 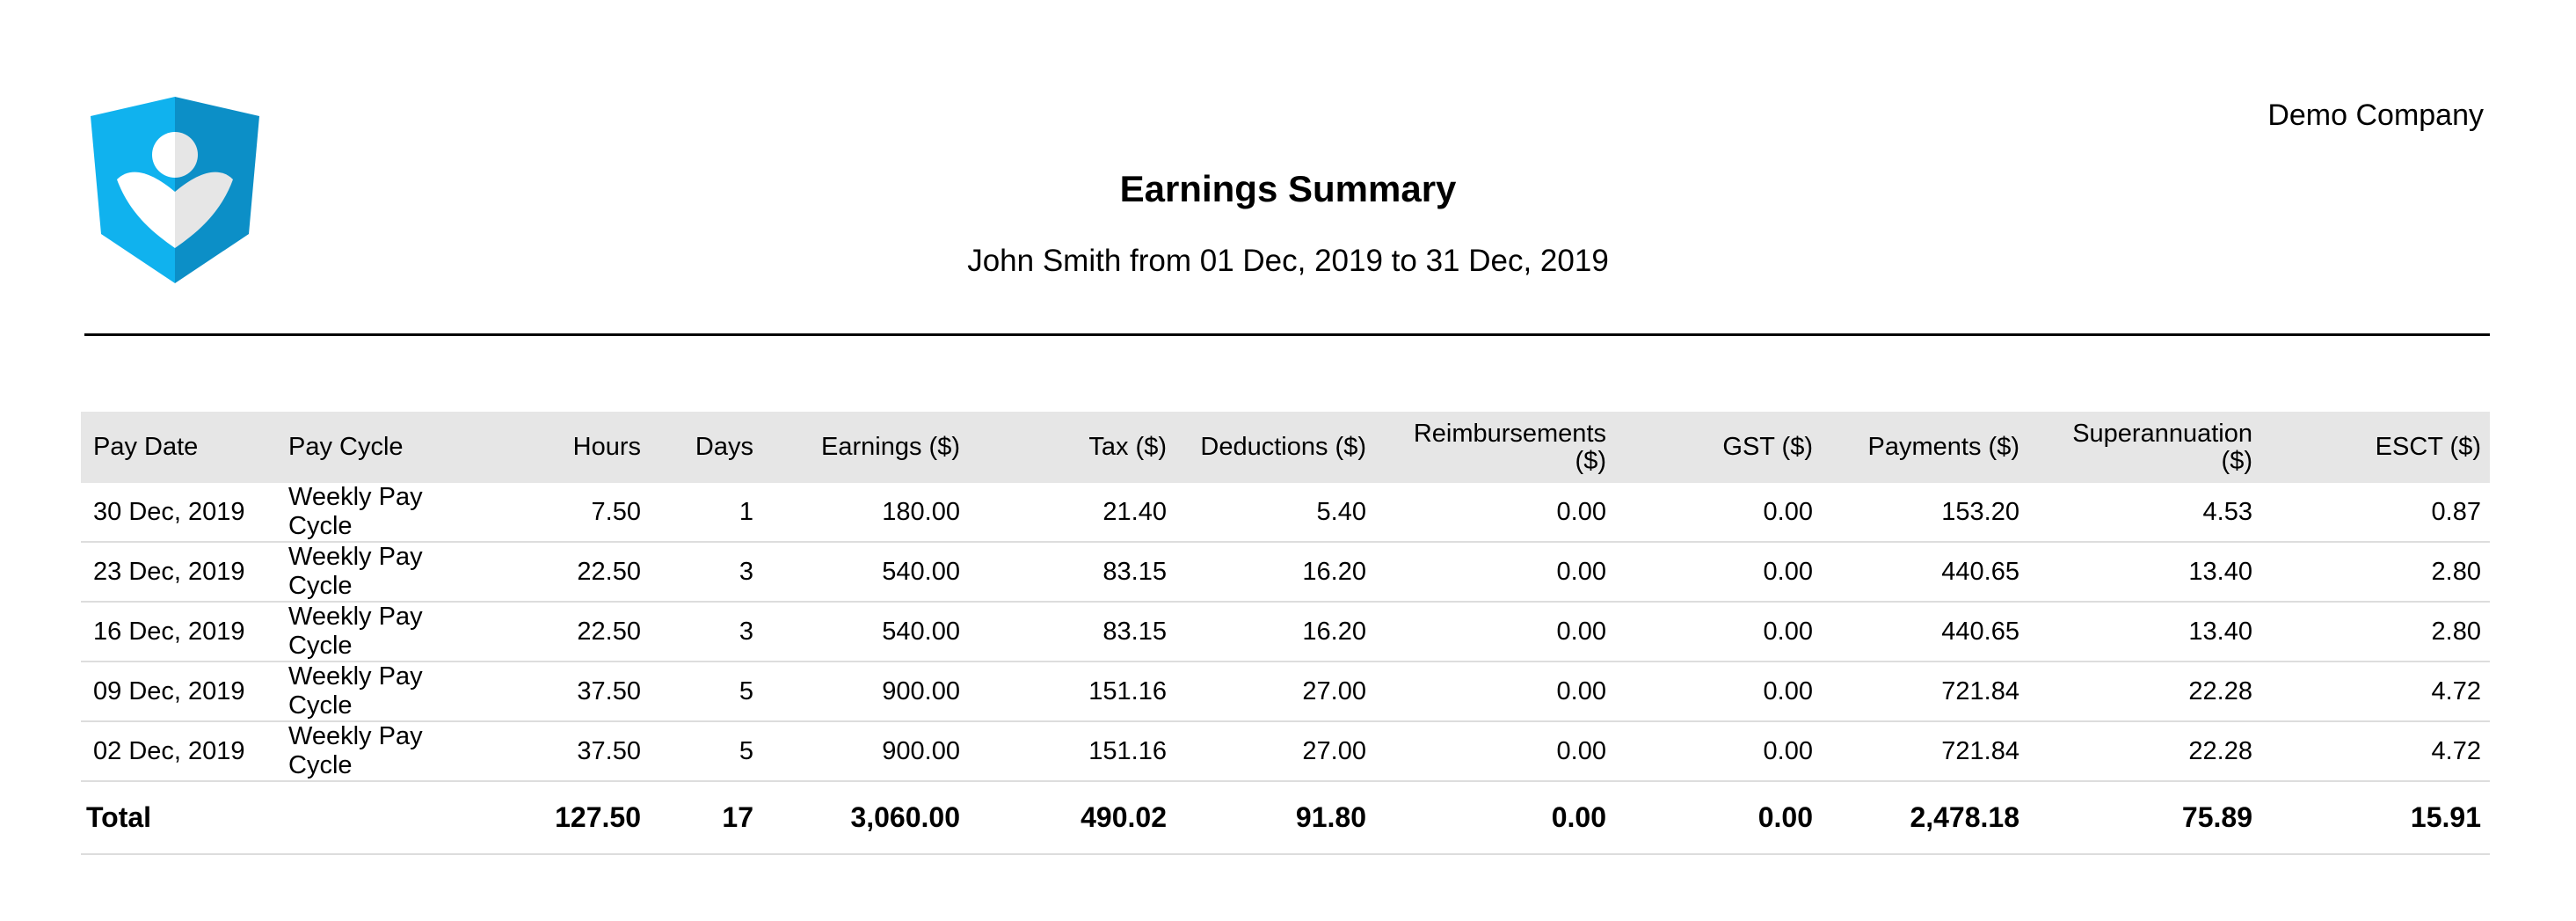 I want to click on total-reimbursements: 0.00, so click(x=1578, y=817).